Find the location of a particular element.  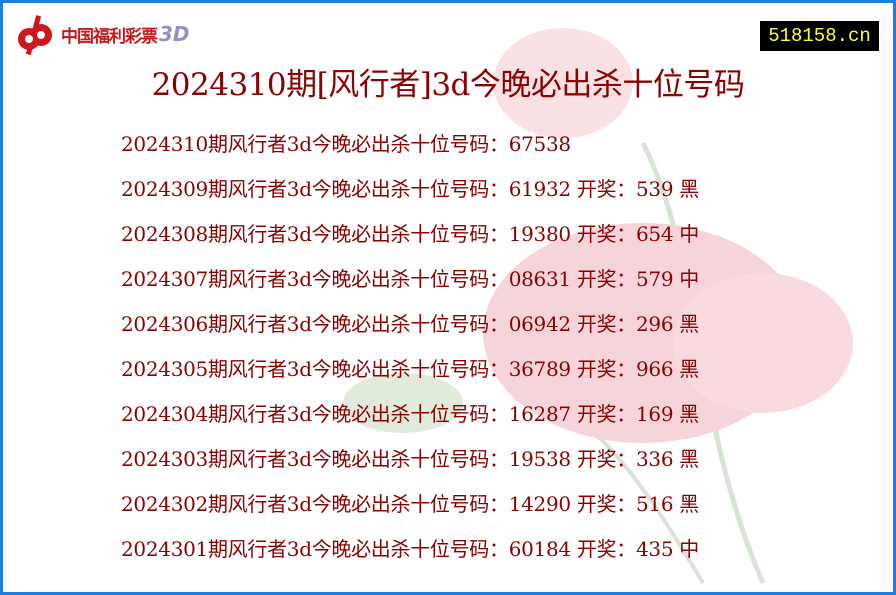

list-item: 2024308期风行者3d今晚必出杀十位号码：19380 开奖：654 中 is located at coordinates (410, 234).